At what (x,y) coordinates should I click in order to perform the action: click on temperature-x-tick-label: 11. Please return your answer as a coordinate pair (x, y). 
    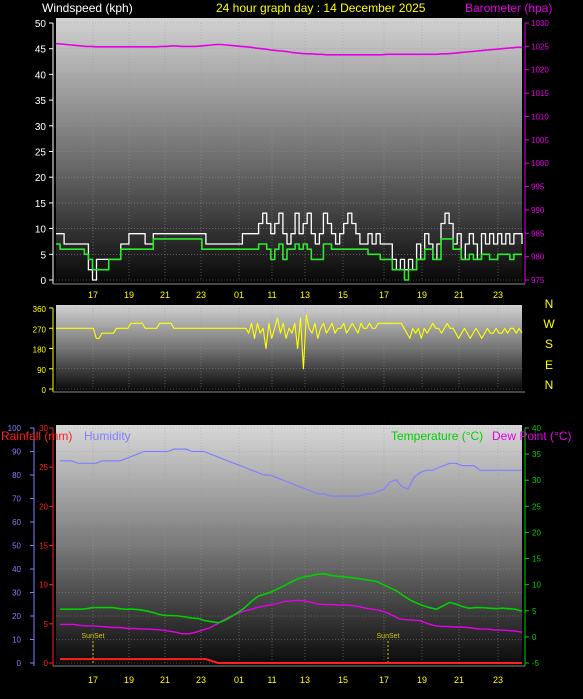
    Looking at the image, I should click on (271, 680).